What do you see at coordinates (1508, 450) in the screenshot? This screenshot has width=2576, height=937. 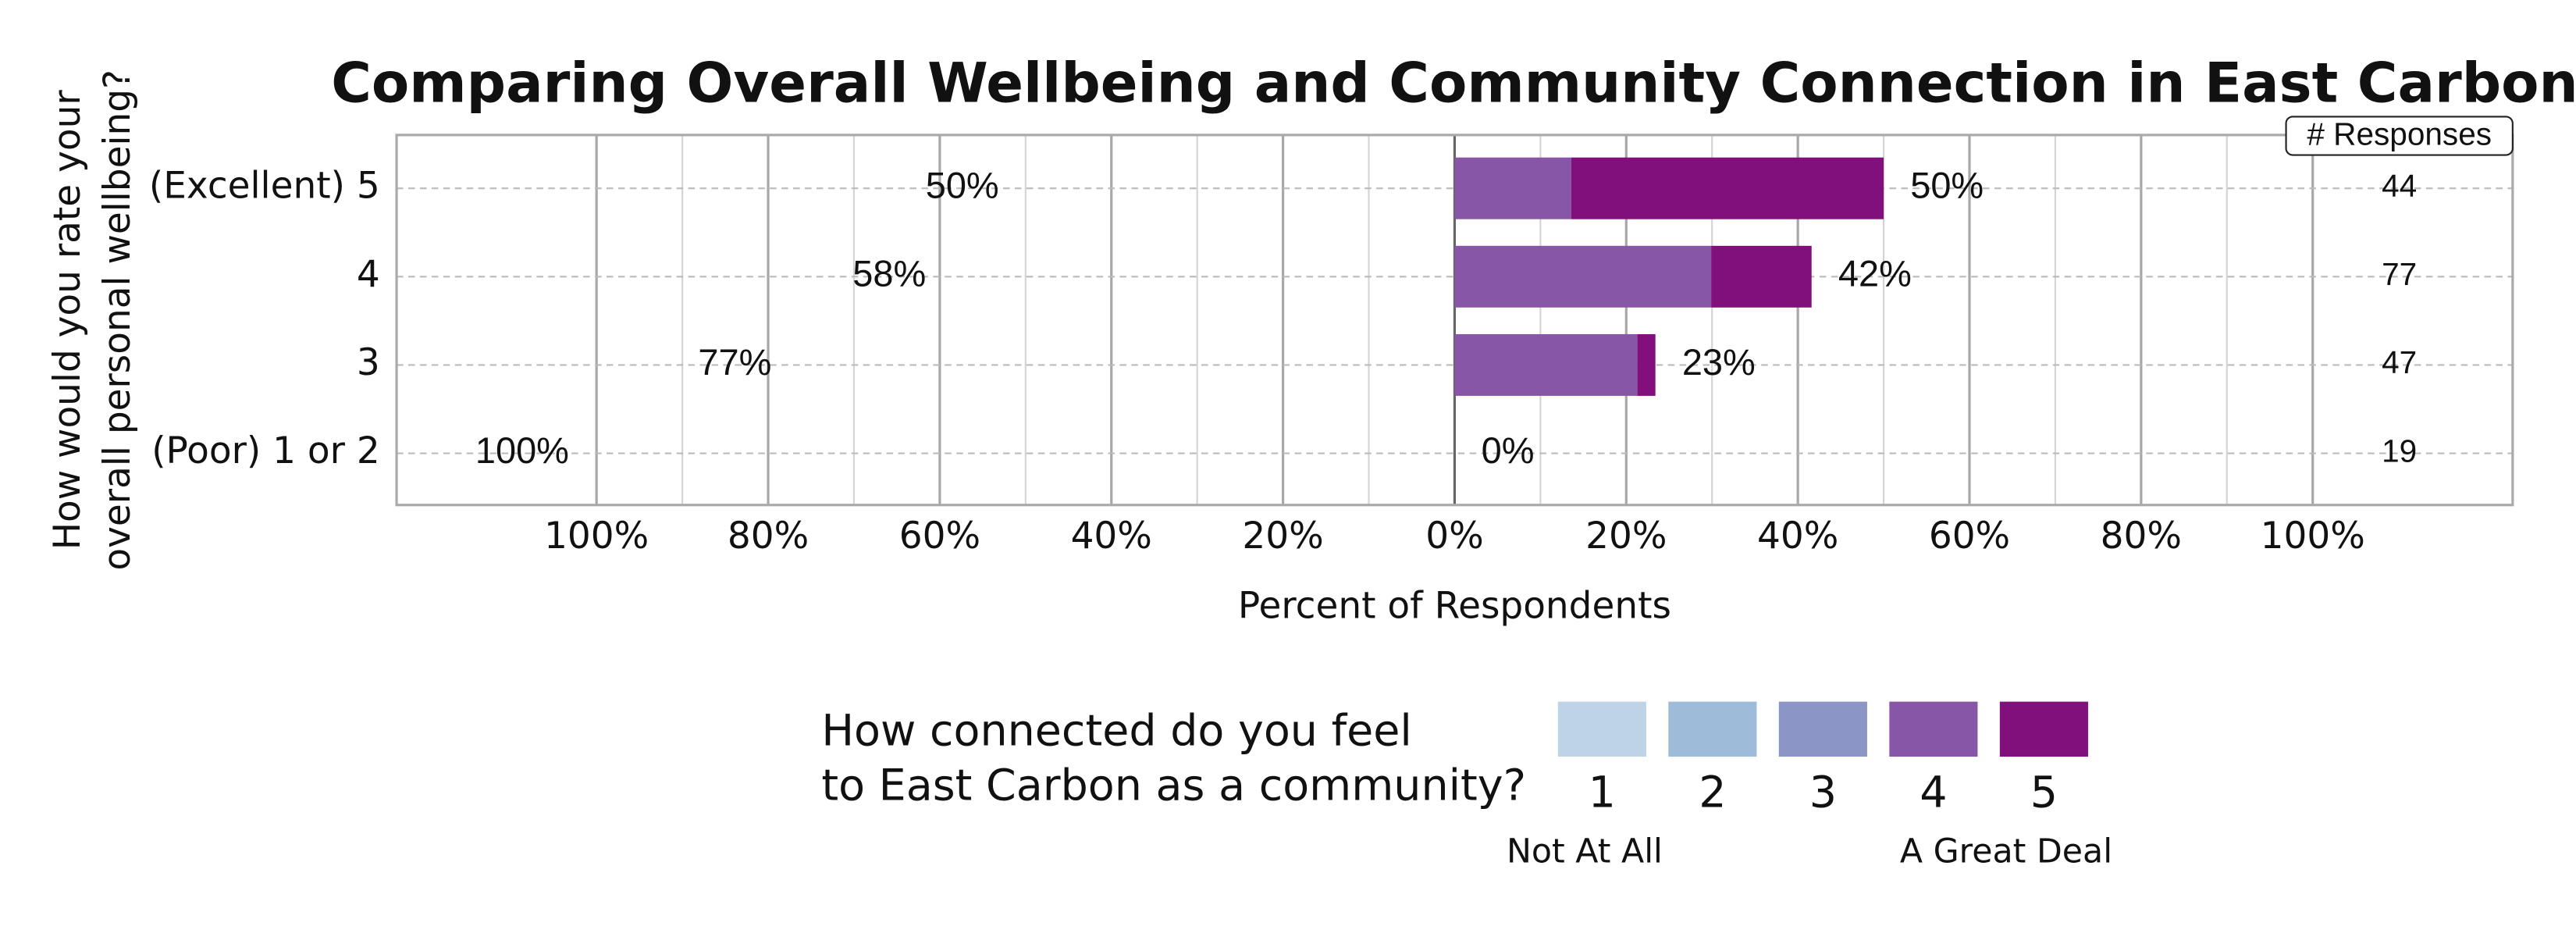 I see `right-total-label: 0%` at bounding box center [1508, 450].